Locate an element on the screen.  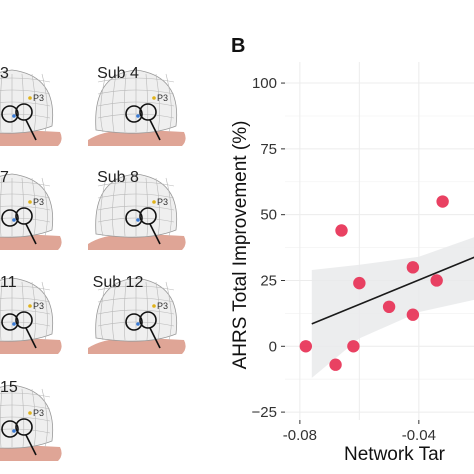
y-tick-label: 75 is located at coordinates (268, 149).